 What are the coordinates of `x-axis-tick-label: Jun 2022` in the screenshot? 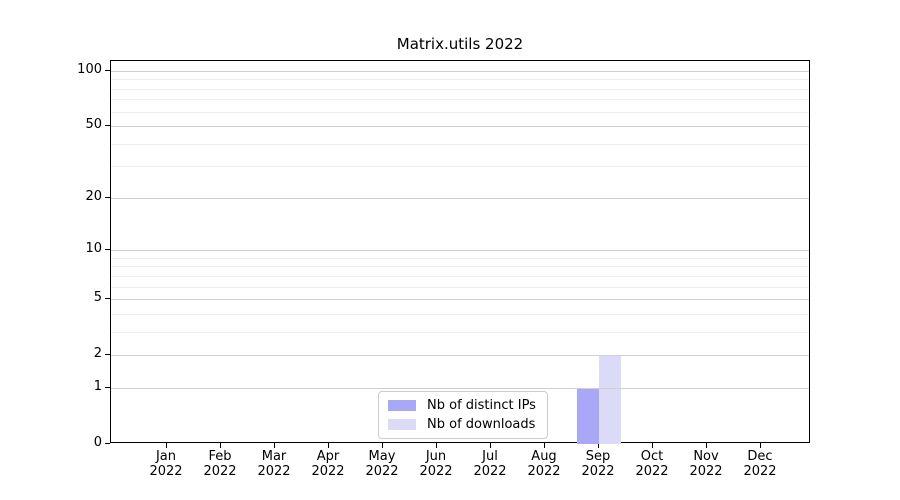 It's located at (436, 464).